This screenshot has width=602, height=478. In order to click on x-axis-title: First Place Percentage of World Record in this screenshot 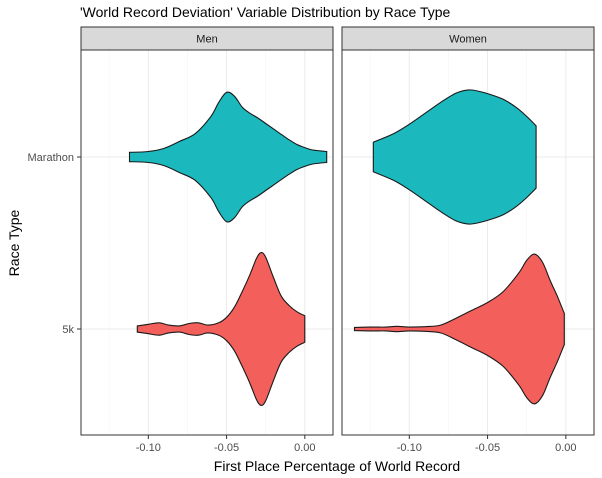, I will do `click(337, 466)`.